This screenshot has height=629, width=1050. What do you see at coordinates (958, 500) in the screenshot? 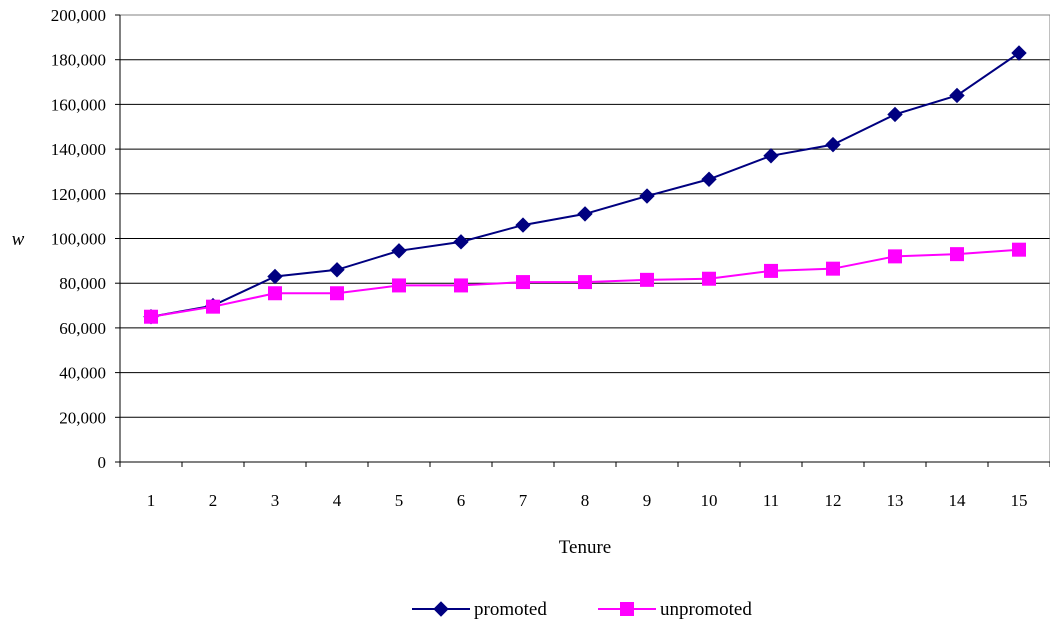
I see `x-tick-label: 14` at bounding box center [958, 500].